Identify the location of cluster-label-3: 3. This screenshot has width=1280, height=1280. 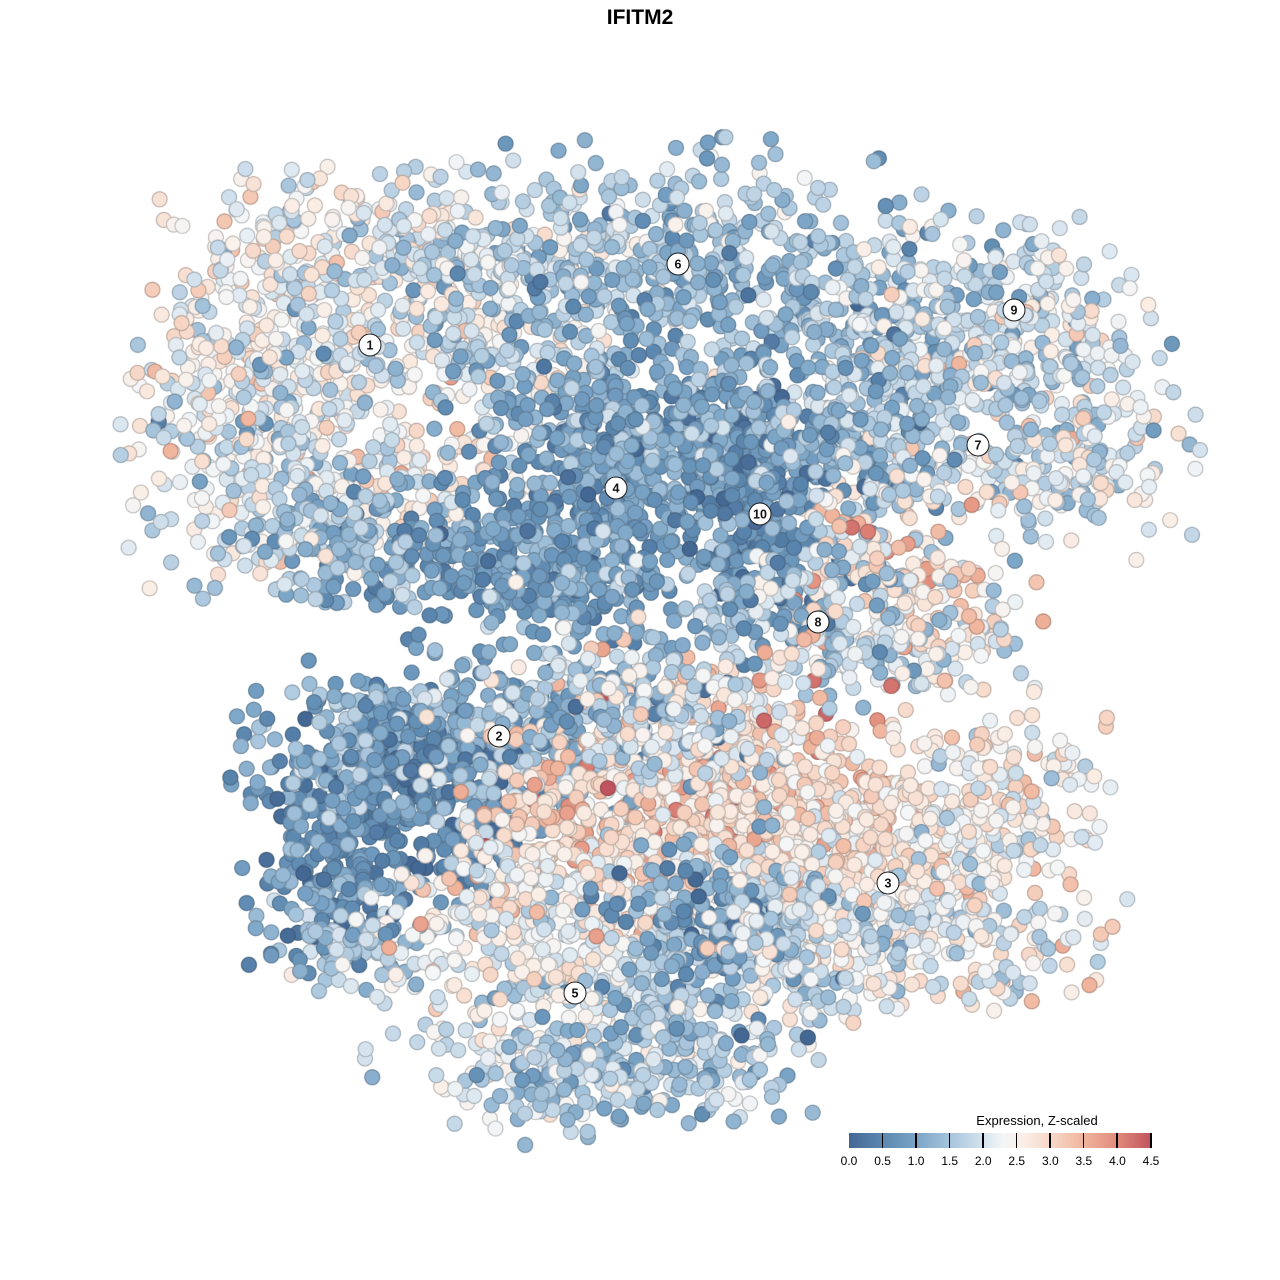
(888, 883).